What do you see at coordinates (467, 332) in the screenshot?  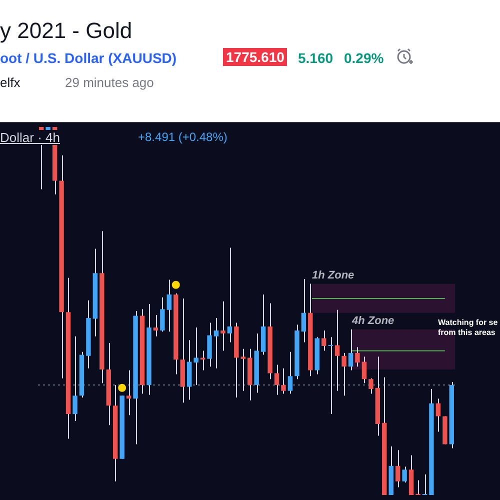 I see `annotation: from this areas` at bounding box center [467, 332].